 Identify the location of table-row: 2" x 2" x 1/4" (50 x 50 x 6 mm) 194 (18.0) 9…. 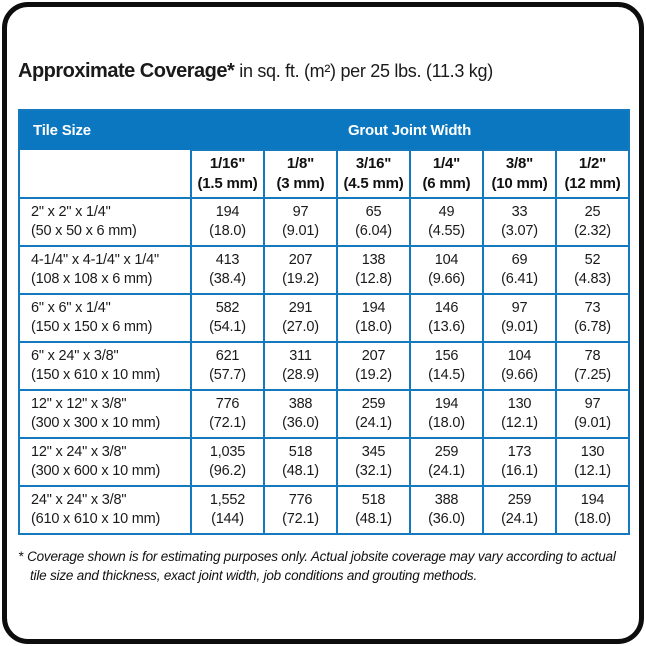
(324, 222).